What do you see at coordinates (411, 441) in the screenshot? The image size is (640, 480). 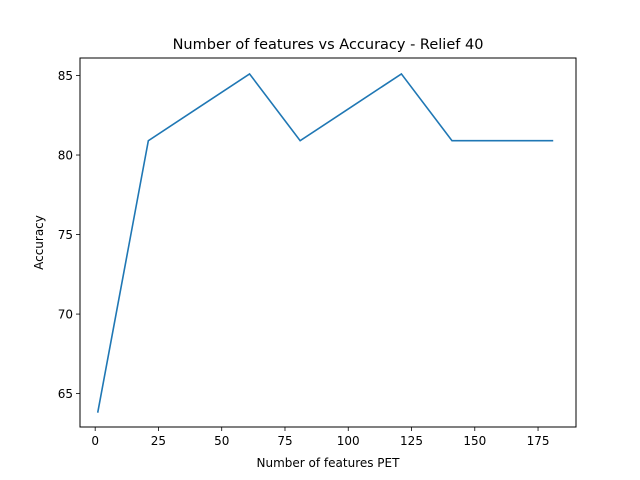 I see `x-tick-label: 125` at bounding box center [411, 441].